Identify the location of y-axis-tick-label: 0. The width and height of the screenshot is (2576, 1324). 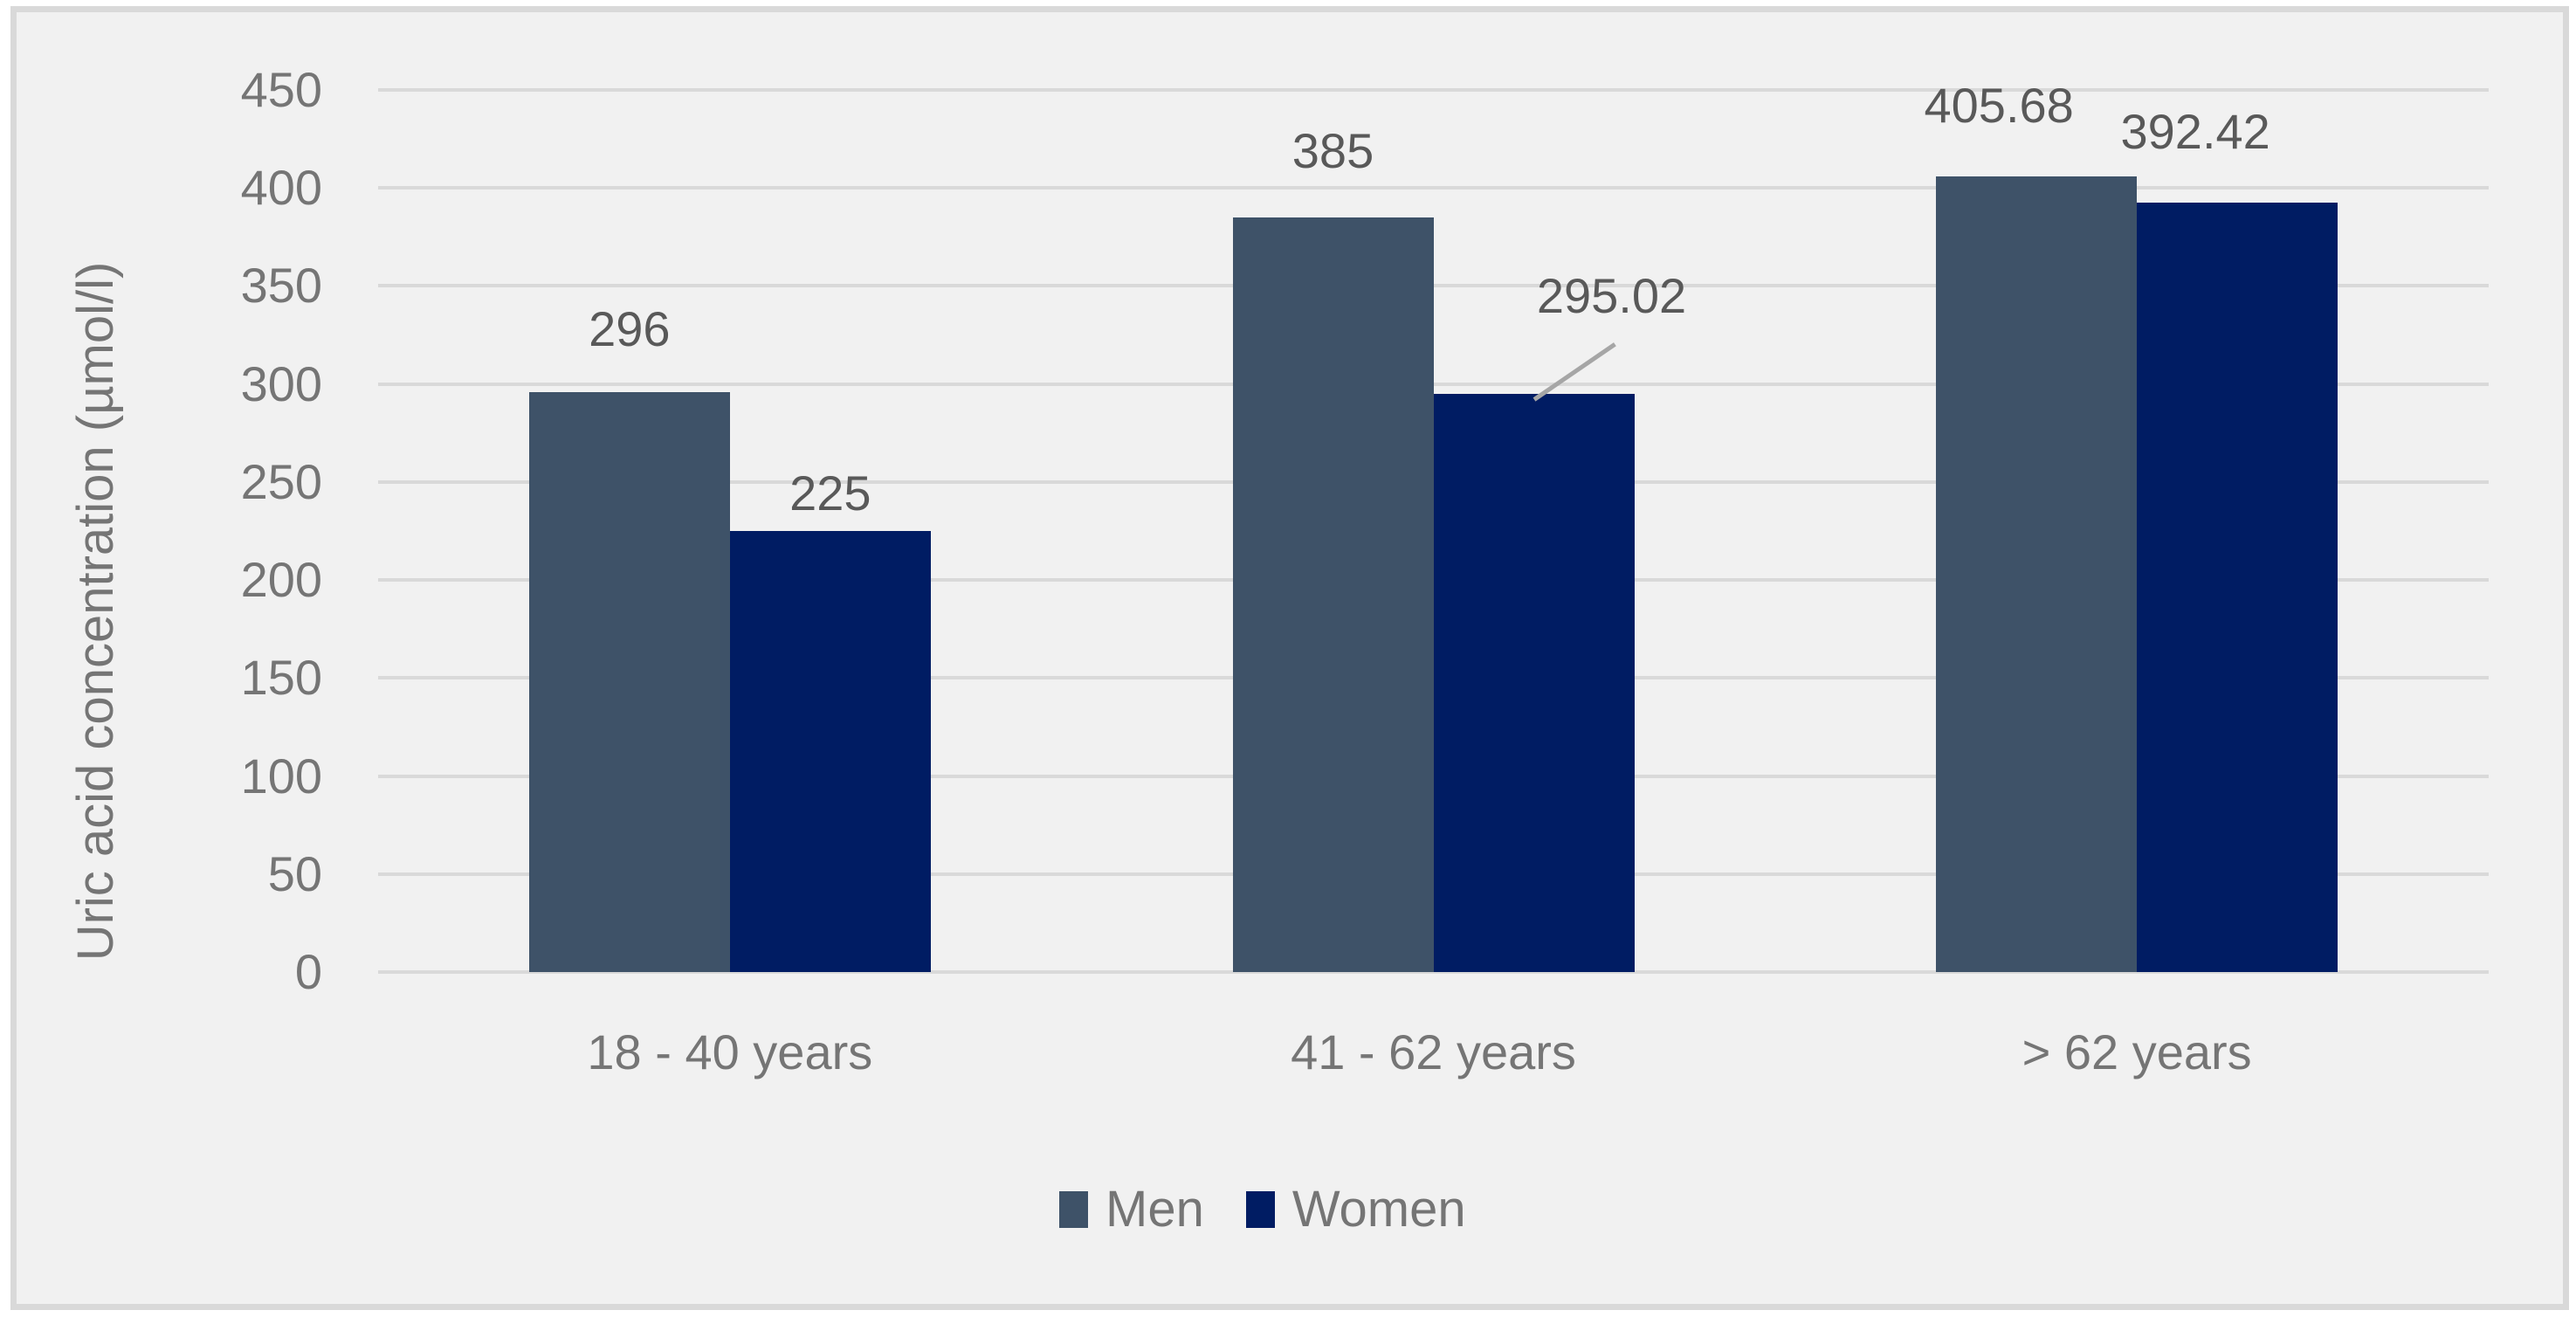
(308, 971).